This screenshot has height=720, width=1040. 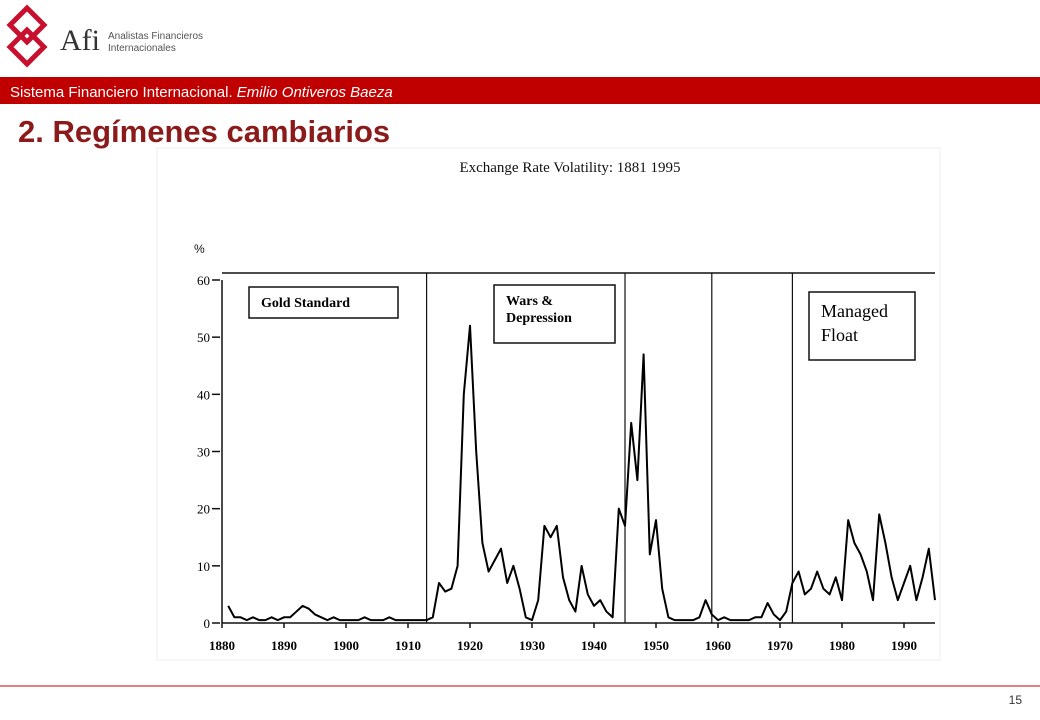 What do you see at coordinates (842, 645) in the screenshot?
I see `x-tick-label: 1980` at bounding box center [842, 645].